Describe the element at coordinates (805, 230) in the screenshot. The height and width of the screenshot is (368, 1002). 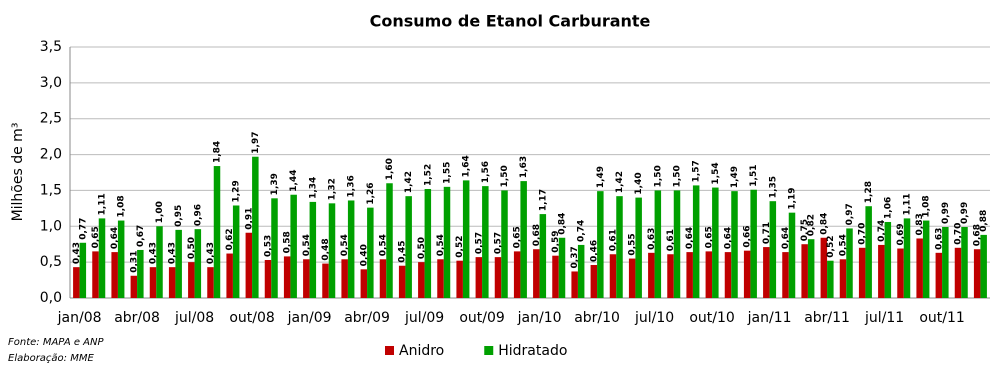
I see `data-label: 0,75` at that location.